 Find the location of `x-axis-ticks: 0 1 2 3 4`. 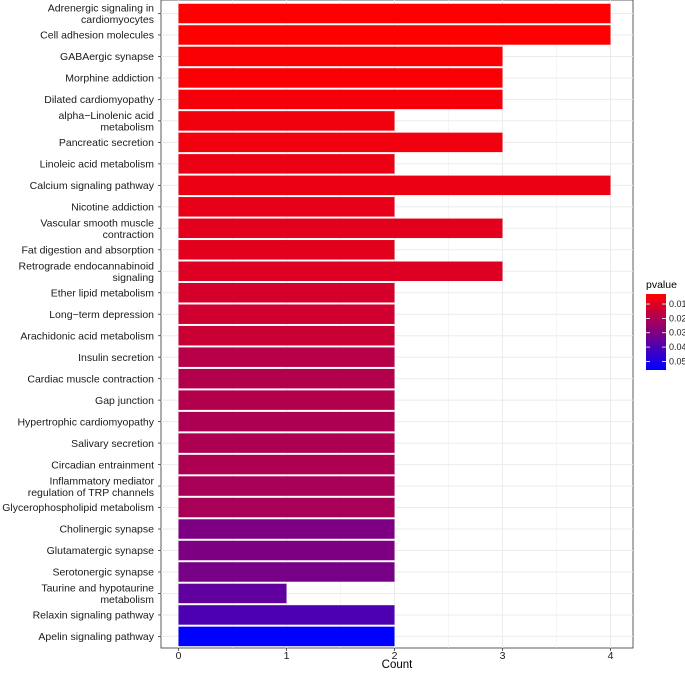

x-axis-ticks: 0 1 2 3 4 is located at coordinates (395, 655).